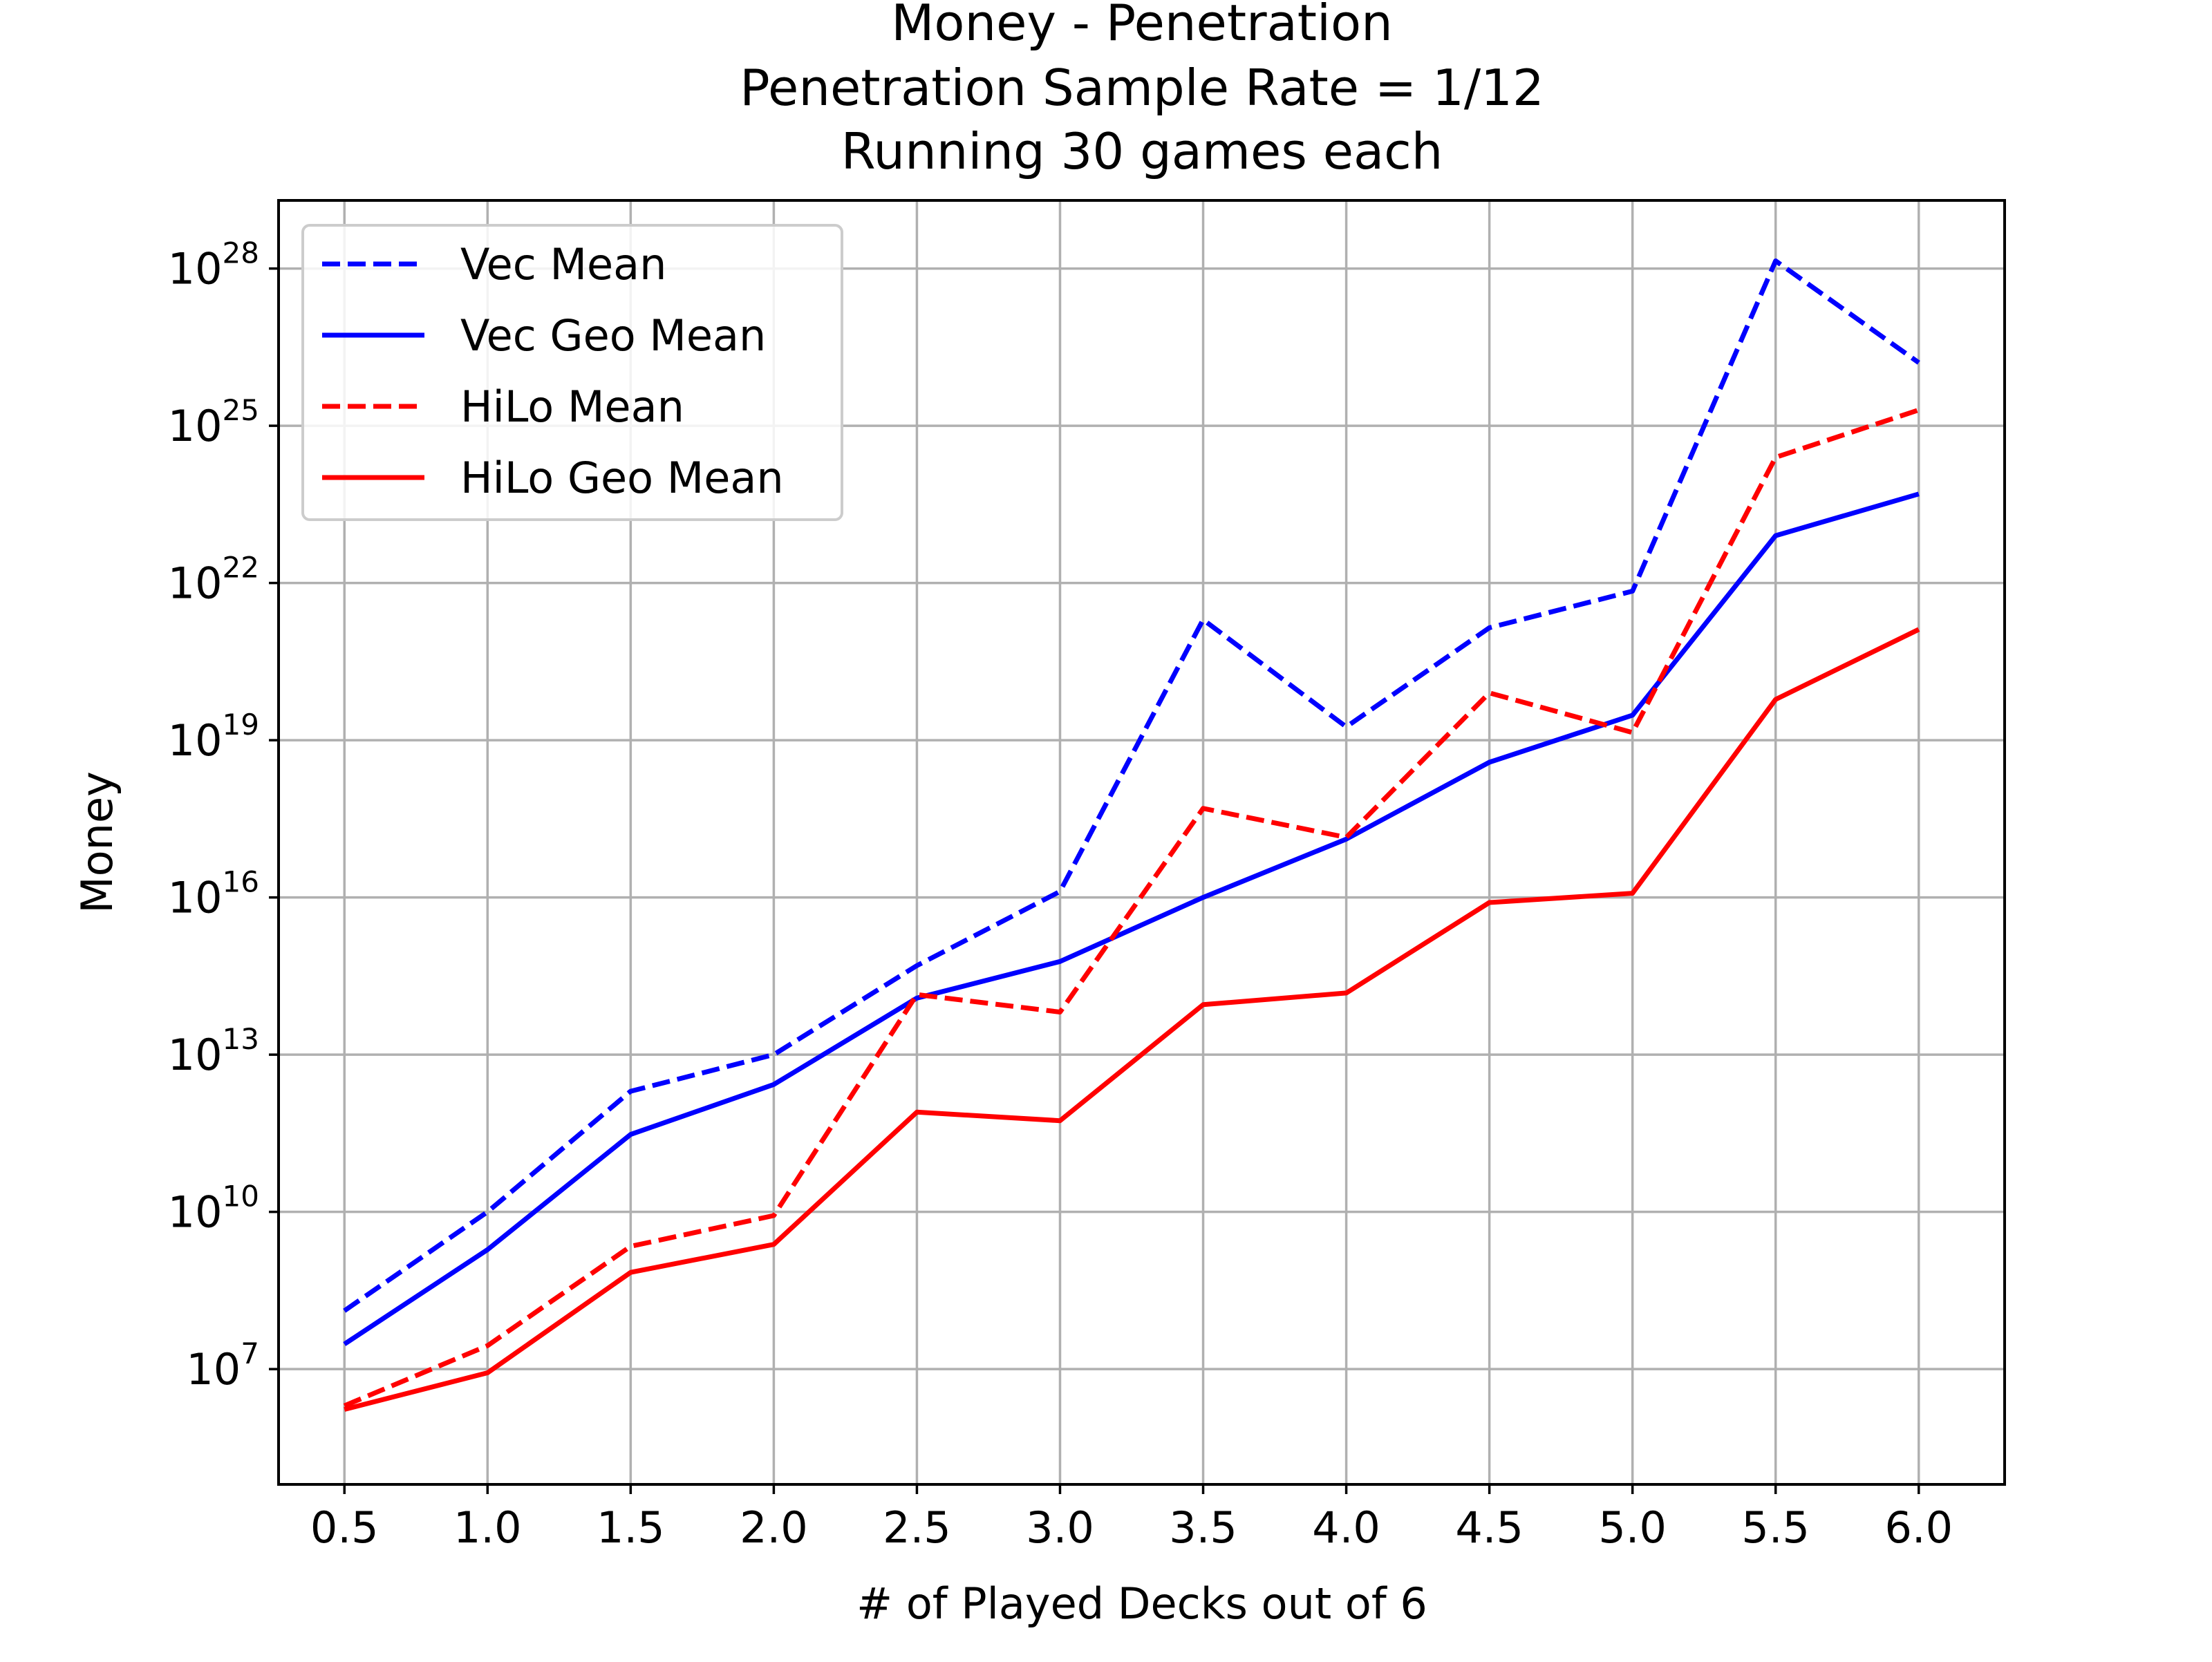 Image resolution: width=2212 pixels, height=1662 pixels. Describe the element at coordinates (241, 725) in the screenshot. I see `y-tick-exponent: 19` at that location.